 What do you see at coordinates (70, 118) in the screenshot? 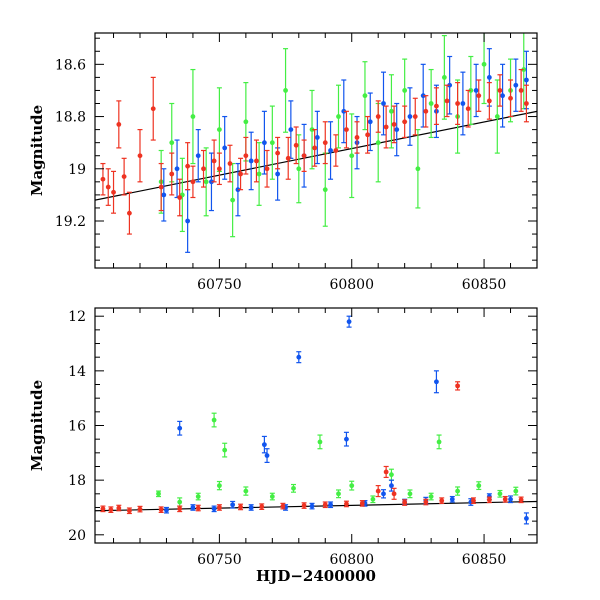
I see `y-tick-label: 18.8` at bounding box center [70, 118].